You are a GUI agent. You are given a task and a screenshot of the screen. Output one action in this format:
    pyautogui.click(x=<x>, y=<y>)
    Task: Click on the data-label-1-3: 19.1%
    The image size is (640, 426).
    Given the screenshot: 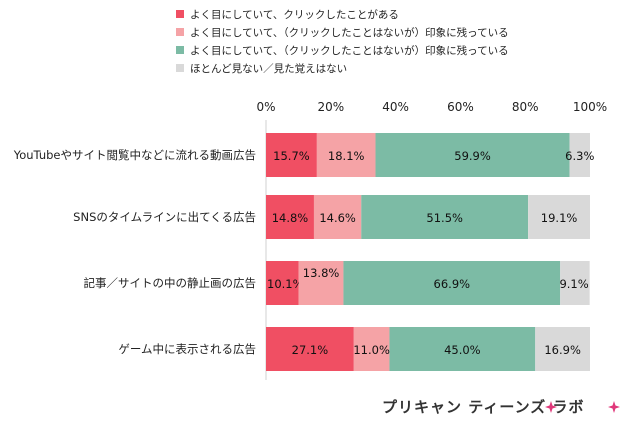 What is the action you would take?
    pyautogui.click(x=559, y=218)
    